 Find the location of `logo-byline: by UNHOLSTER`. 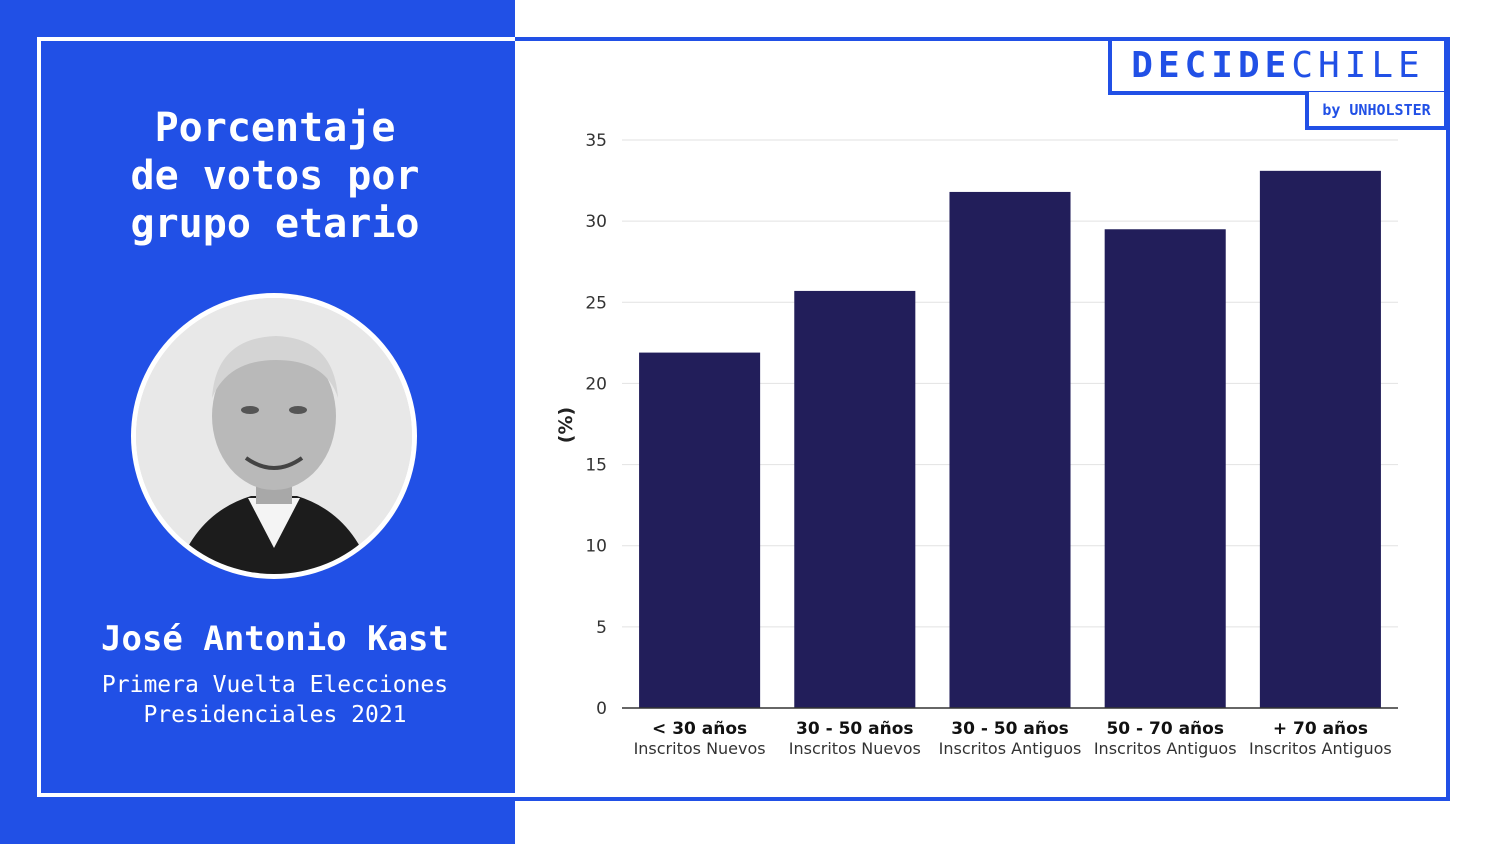

logo-byline: by UNHOLSTER is located at coordinates (1376, 111).